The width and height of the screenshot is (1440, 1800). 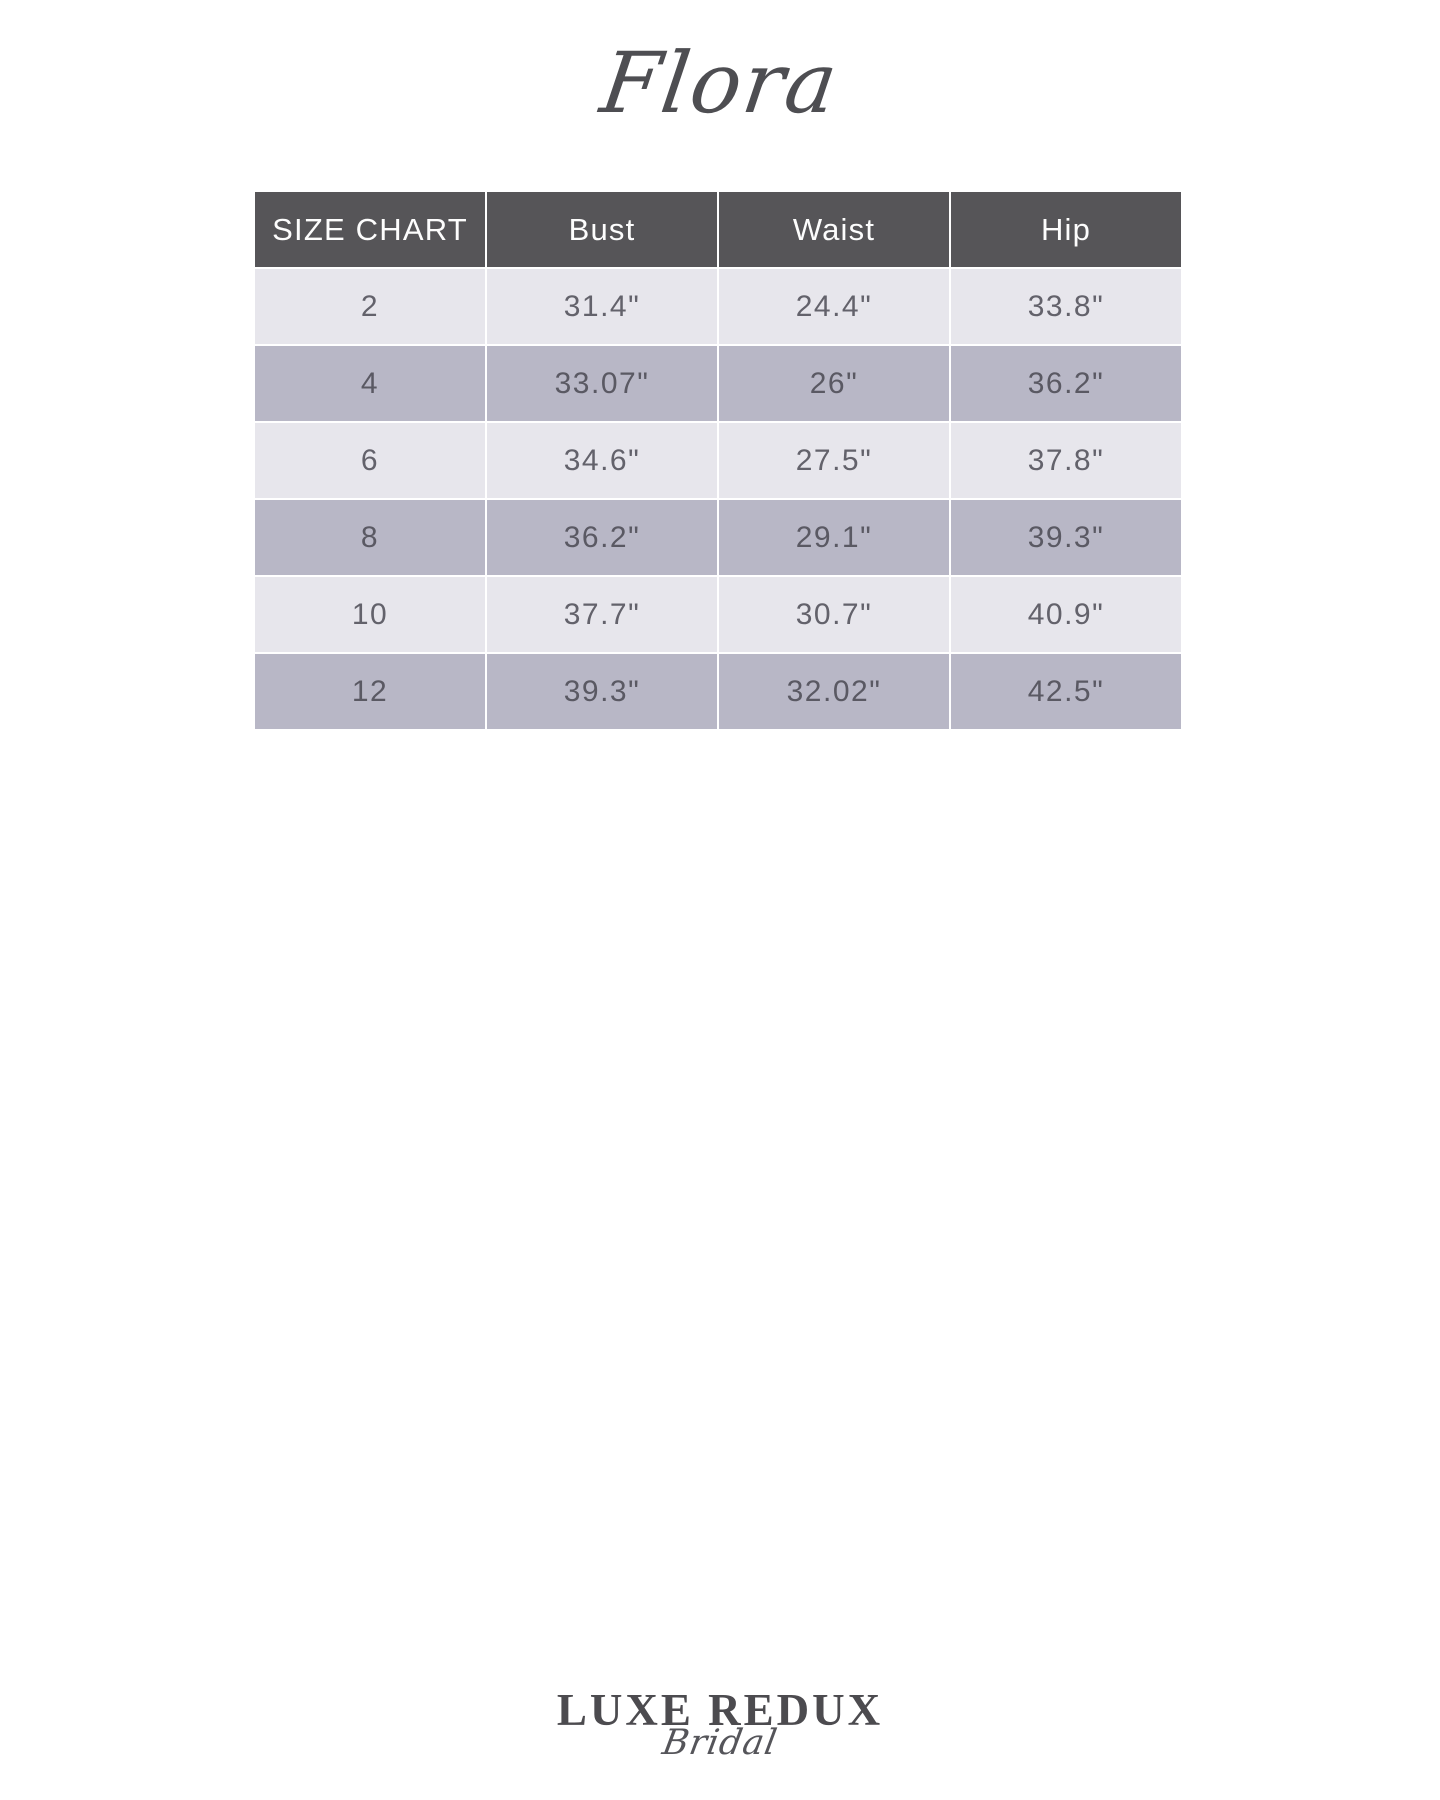 What do you see at coordinates (602, 306) in the screenshot?
I see `cell-bust: 31.4"` at bounding box center [602, 306].